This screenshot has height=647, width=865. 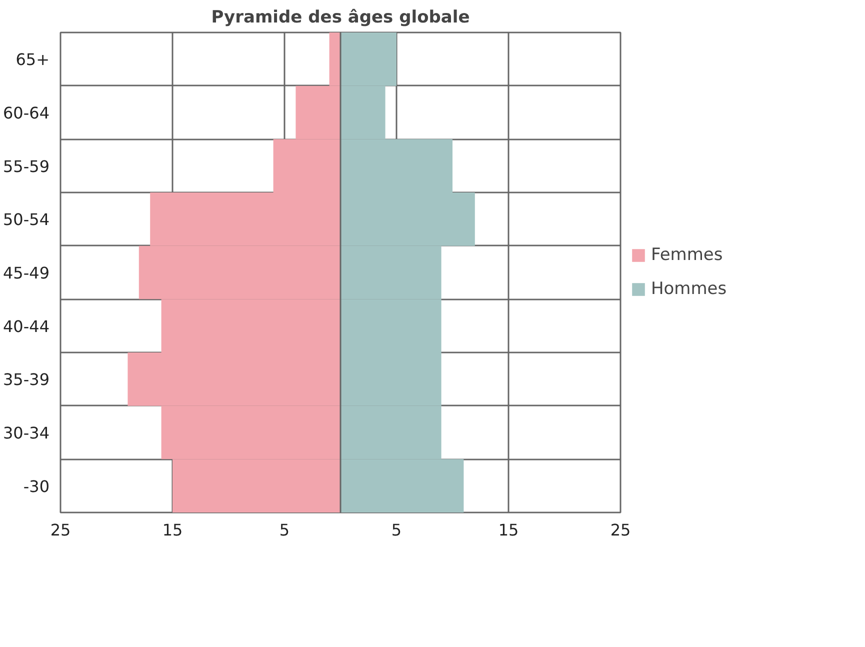 I want to click on y-tick-label: 40-44, so click(x=26, y=326).